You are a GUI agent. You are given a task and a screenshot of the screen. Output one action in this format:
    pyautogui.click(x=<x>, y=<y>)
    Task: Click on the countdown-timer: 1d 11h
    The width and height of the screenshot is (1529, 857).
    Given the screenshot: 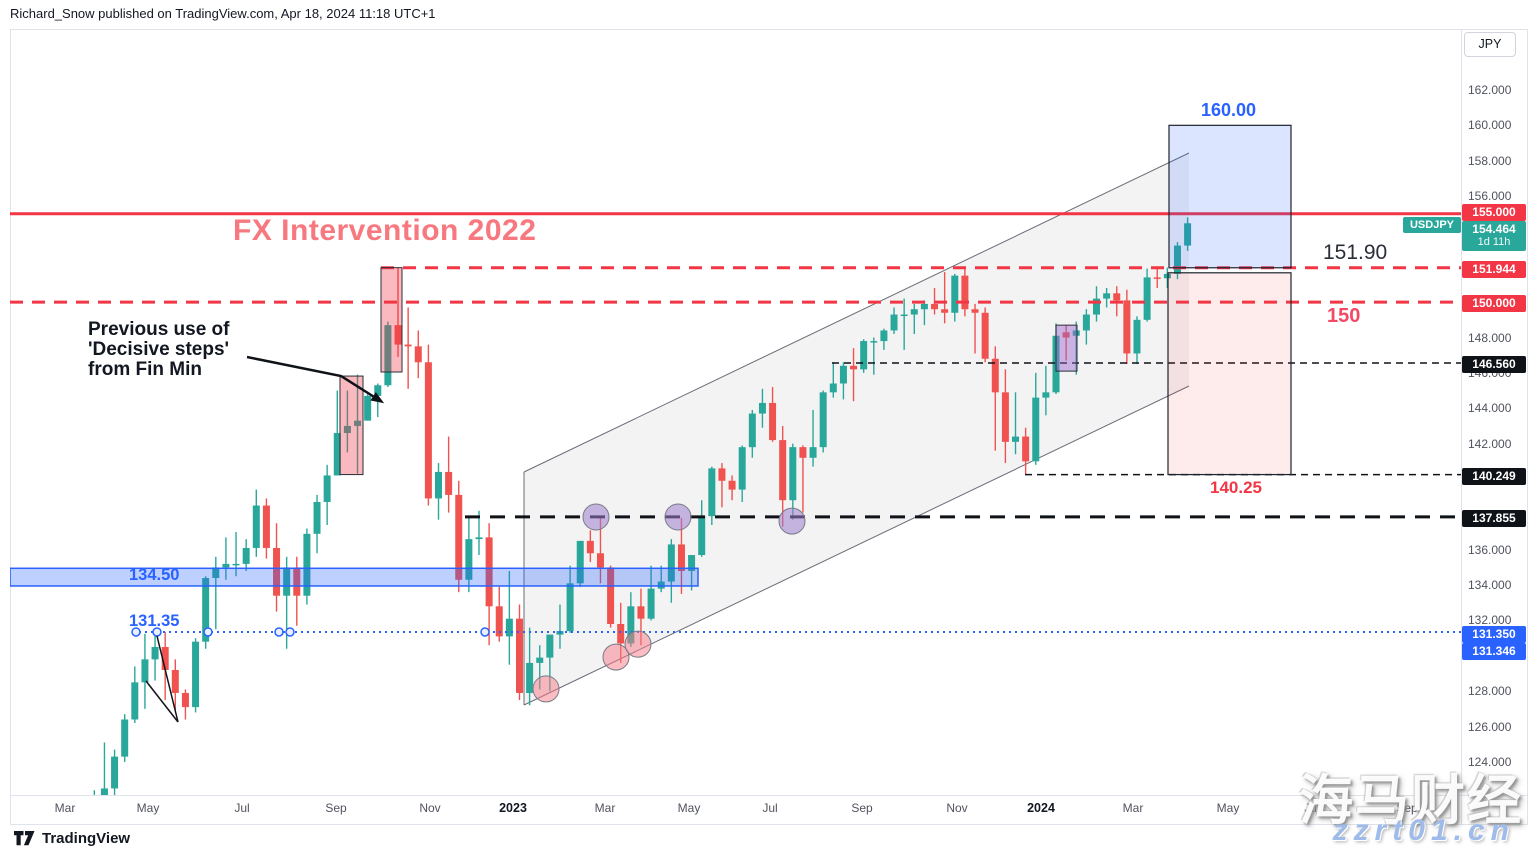 What is the action you would take?
    pyautogui.click(x=1494, y=241)
    